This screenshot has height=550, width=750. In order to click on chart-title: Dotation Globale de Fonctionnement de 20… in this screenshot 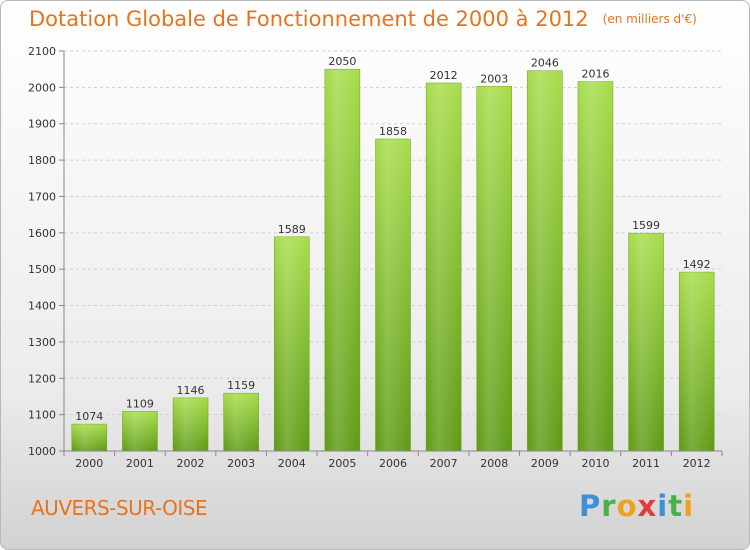, I will do `click(363, 19)`.